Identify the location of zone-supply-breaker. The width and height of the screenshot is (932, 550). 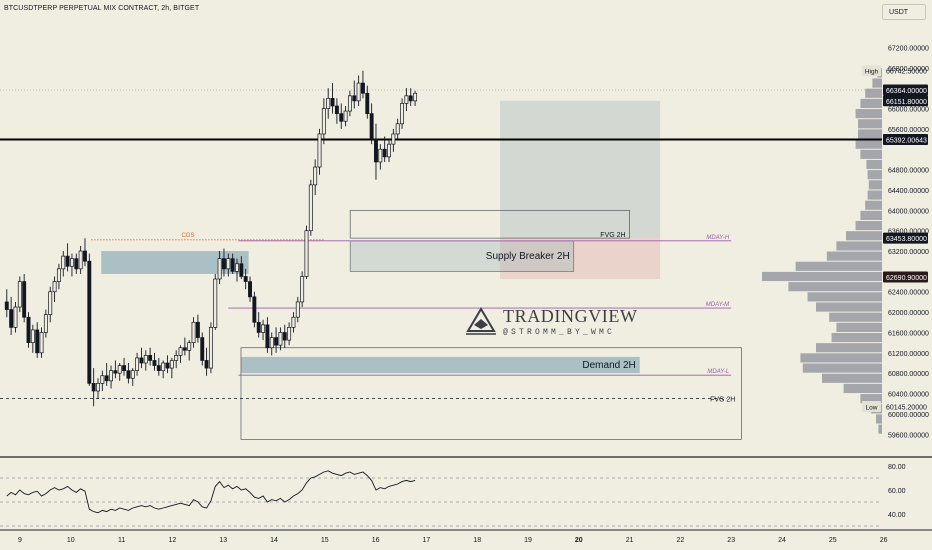
(462, 256).